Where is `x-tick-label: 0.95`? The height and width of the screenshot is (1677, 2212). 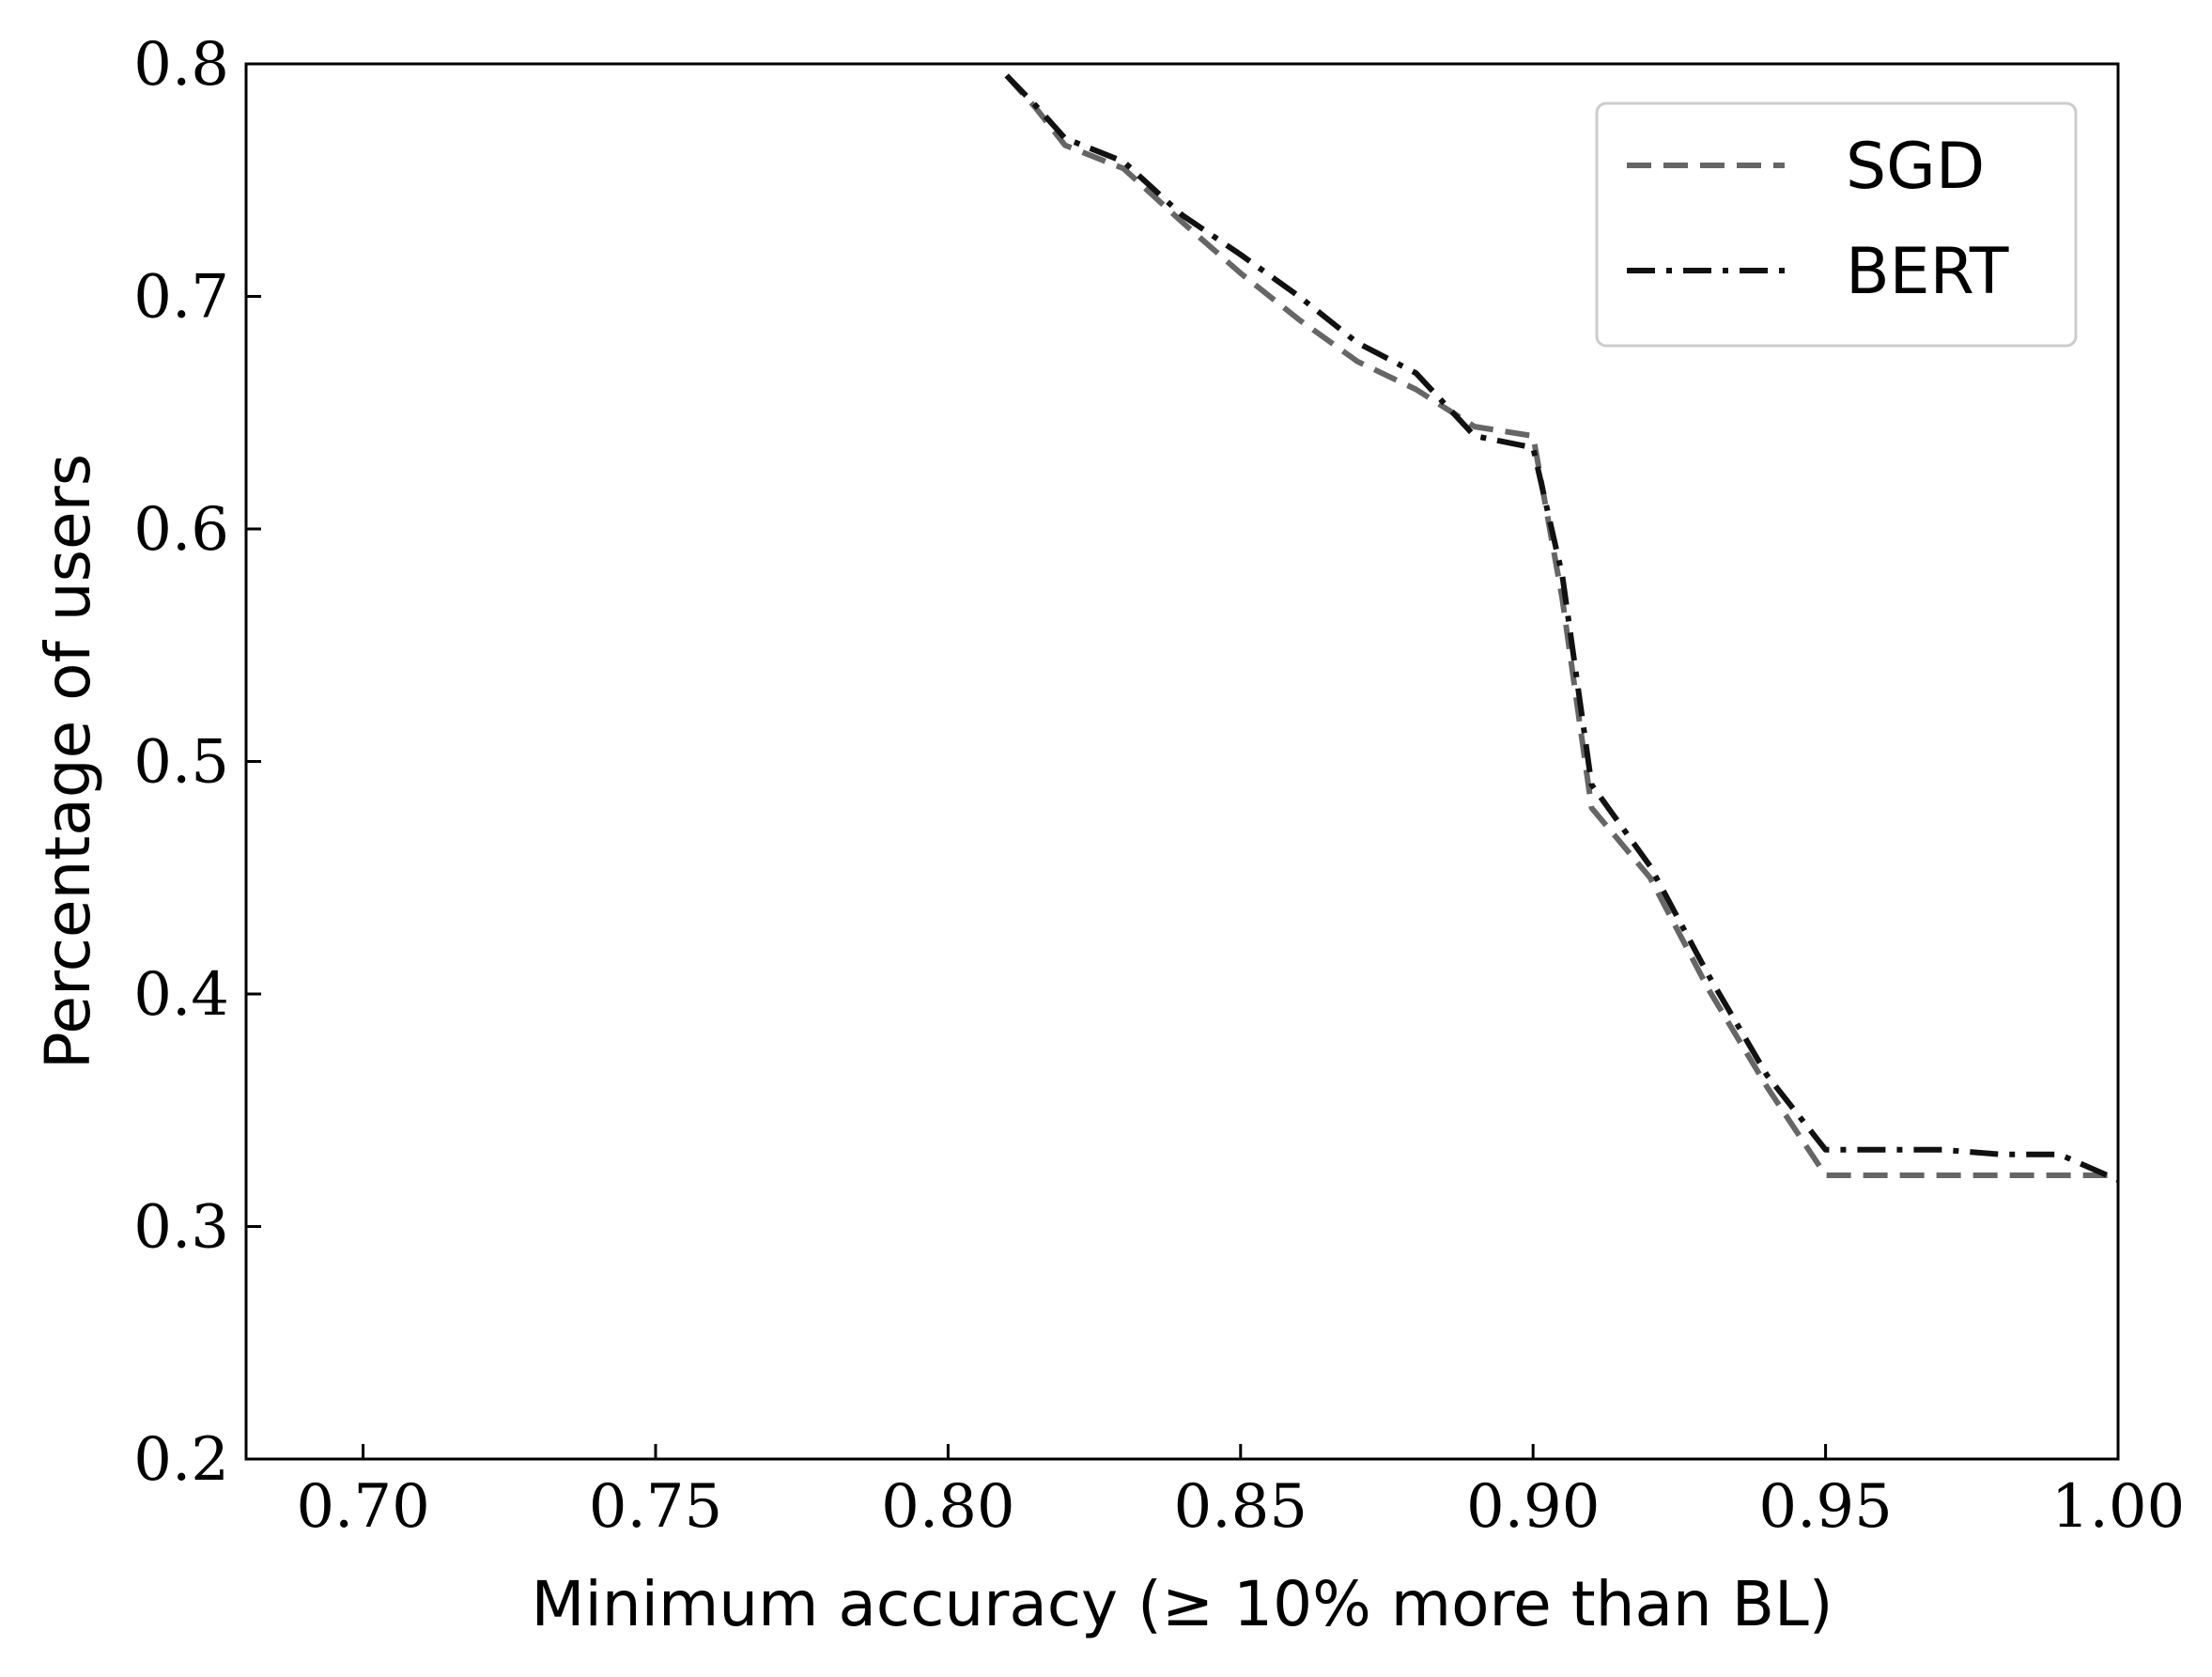
x-tick-label: 0.95 is located at coordinates (1826, 1507).